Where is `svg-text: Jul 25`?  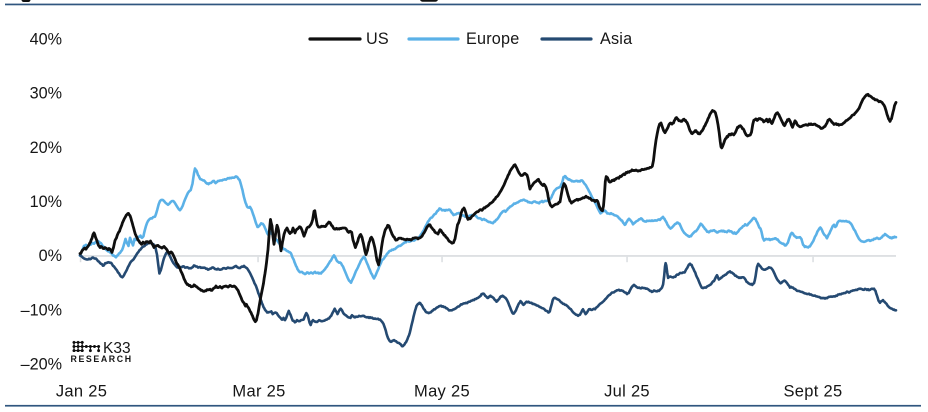
svg-text: Jul 25 is located at coordinates (627, 391).